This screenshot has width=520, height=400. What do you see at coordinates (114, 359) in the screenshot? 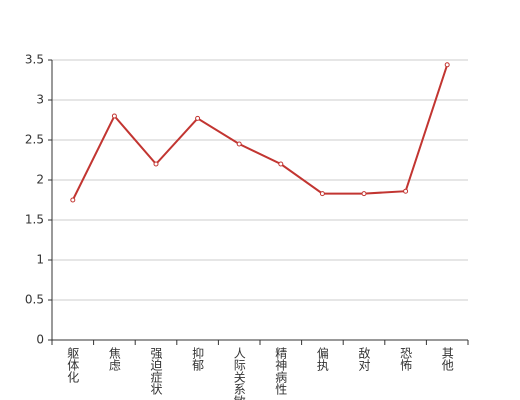
I see `x-tick-label: 焦虑` at bounding box center [114, 359].